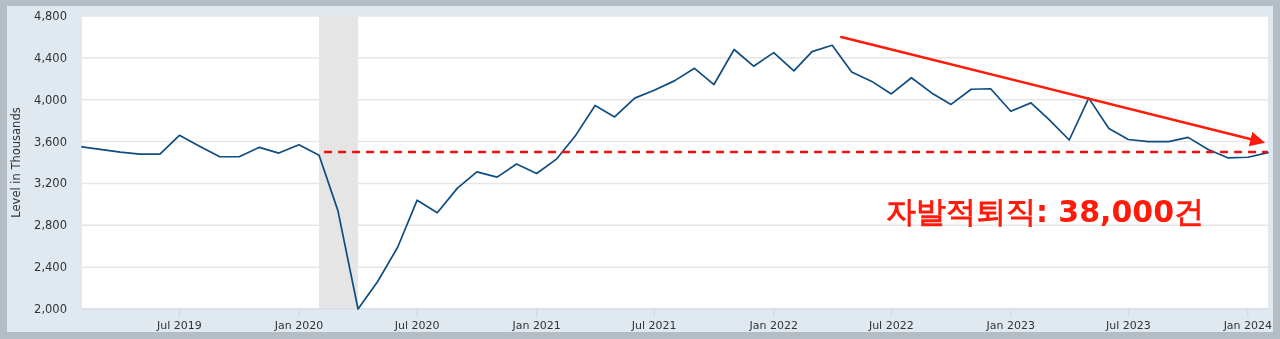  I want to click on x-tick-label: Jul 2021, so click(653, 325).